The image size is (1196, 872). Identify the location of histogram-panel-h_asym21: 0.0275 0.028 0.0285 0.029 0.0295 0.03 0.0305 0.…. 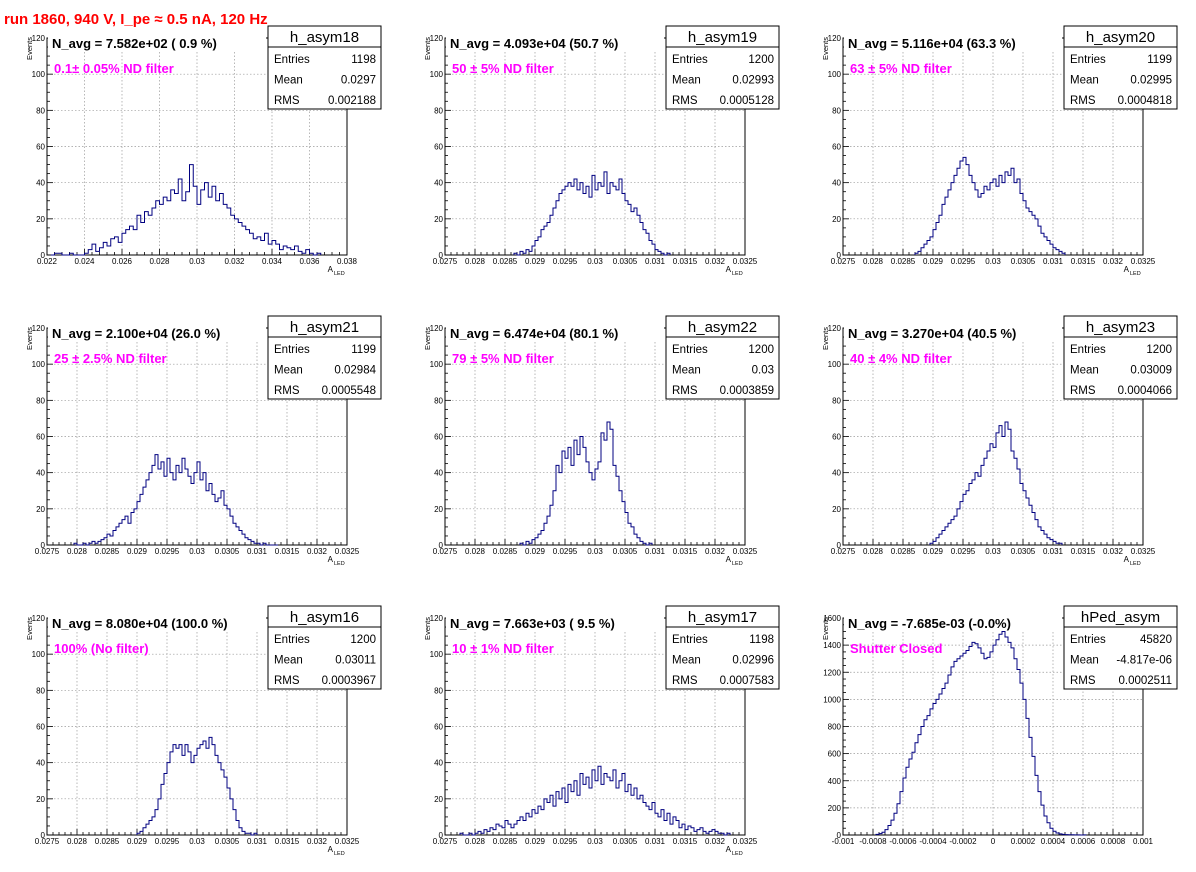
(203, 441).